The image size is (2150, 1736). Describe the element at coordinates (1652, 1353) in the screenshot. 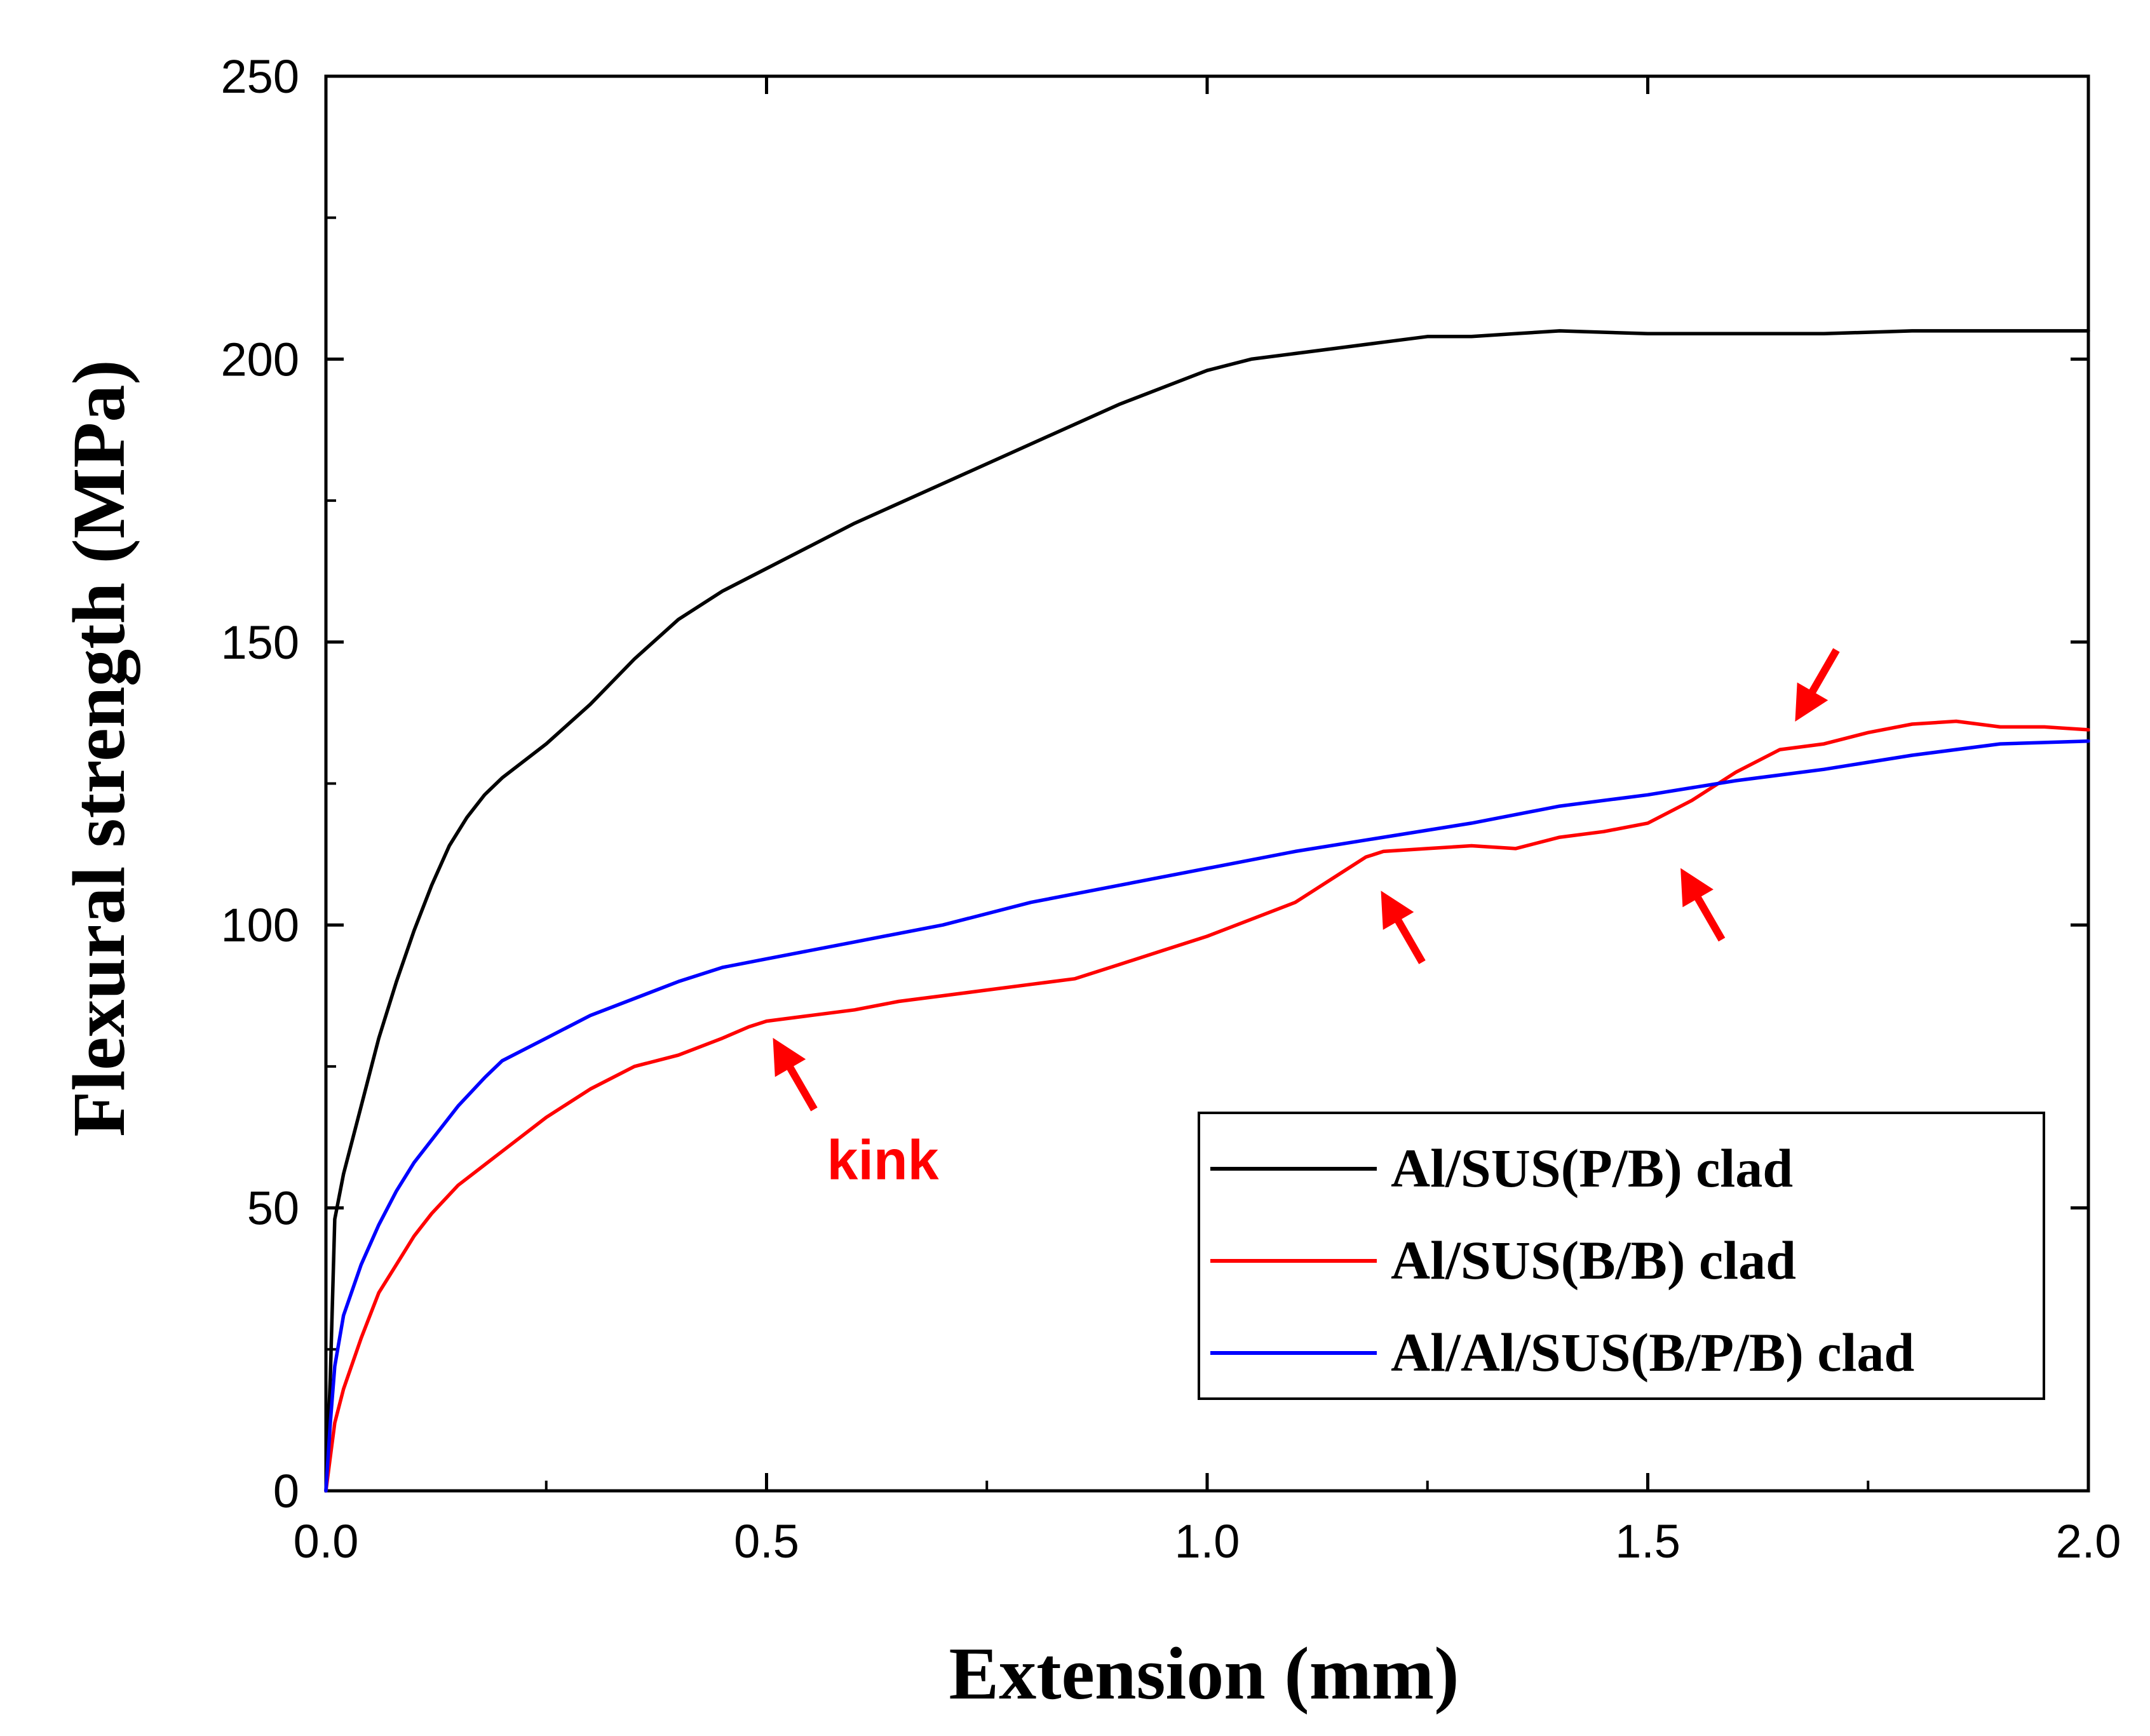

I see `legend-label-2: Al/Al/SUS(B/P/B) clad` at that location.